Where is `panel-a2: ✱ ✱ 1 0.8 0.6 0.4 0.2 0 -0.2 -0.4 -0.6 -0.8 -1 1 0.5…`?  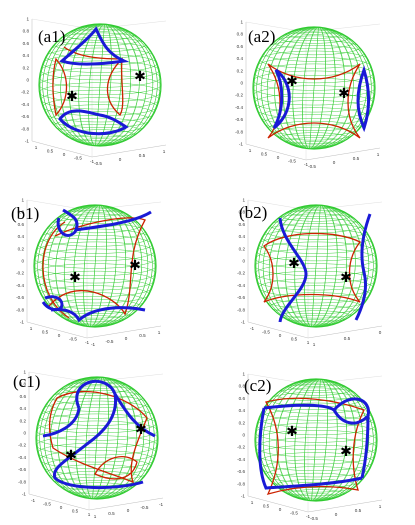 panel-a2: ✱ ✱ 1 0.8 0.6 0.4 0.2 0 -0.2 -0.4 -0.6 -0.8 -1 1 0.5… is located at coordinates (308, 94).